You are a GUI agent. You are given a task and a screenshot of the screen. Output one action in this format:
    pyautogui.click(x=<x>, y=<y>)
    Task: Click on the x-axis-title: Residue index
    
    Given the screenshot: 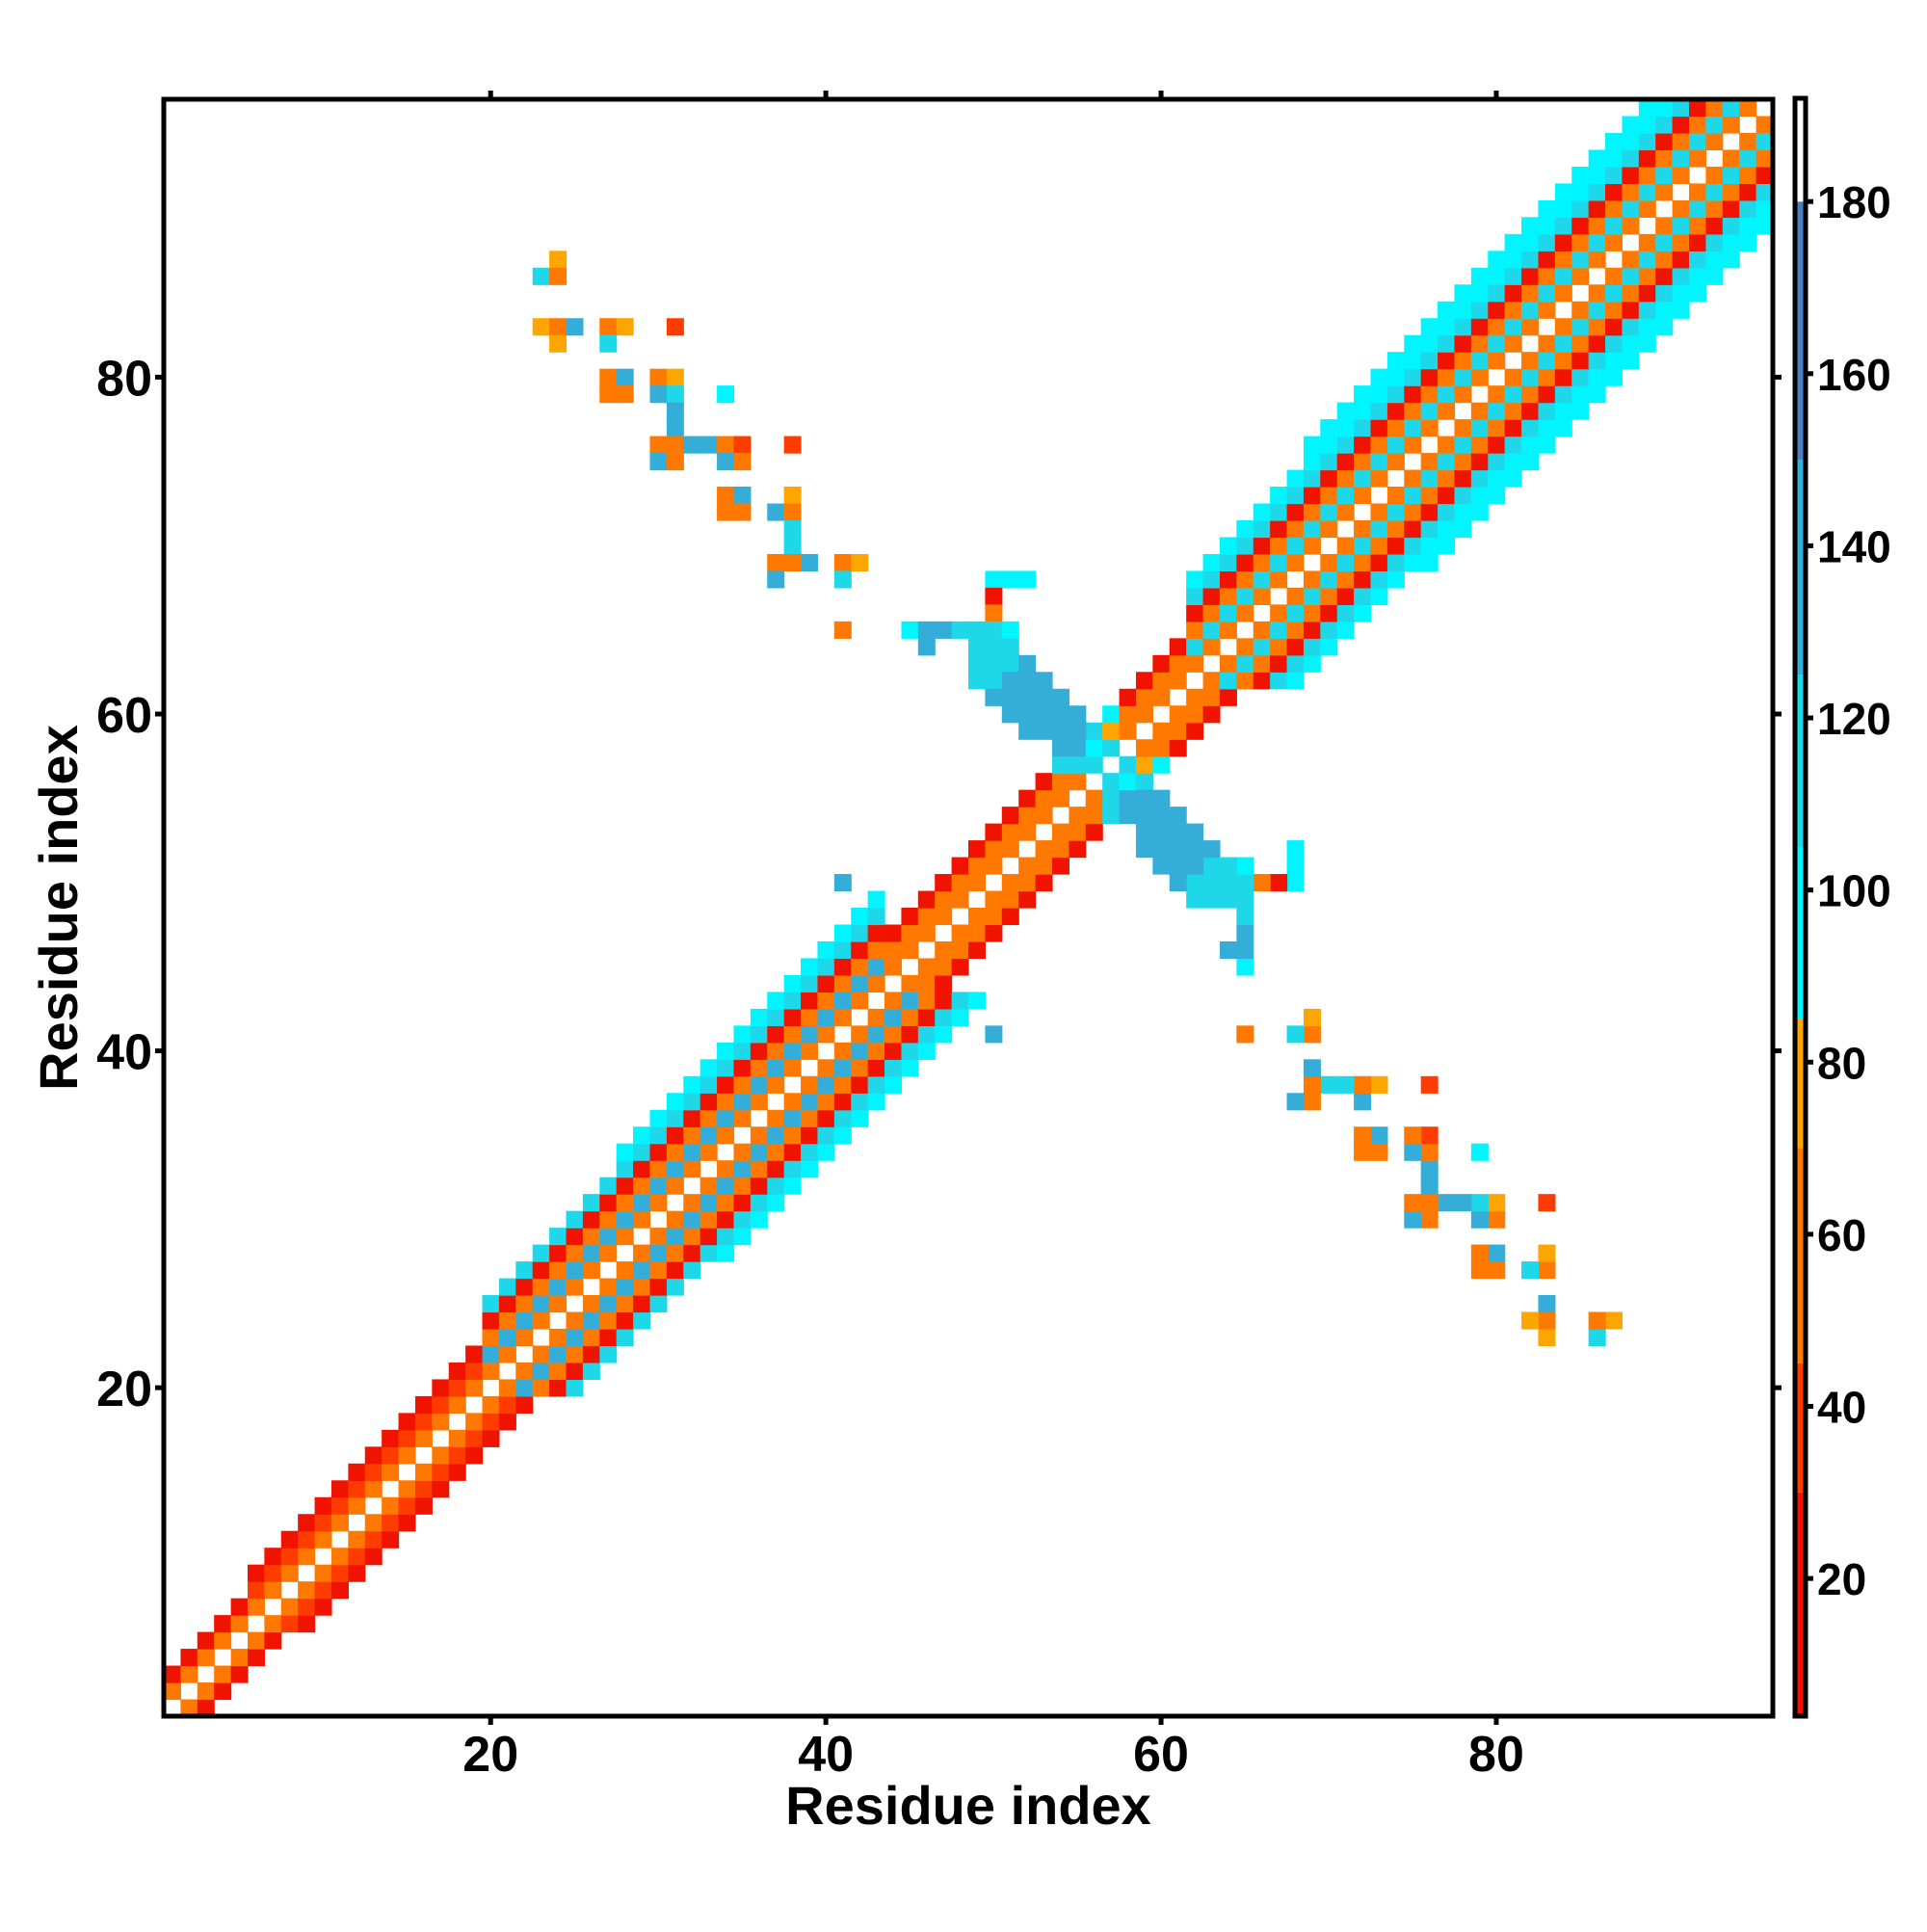 What is the action you would take?
    pyautogui.click(x=968, y=1805)
    